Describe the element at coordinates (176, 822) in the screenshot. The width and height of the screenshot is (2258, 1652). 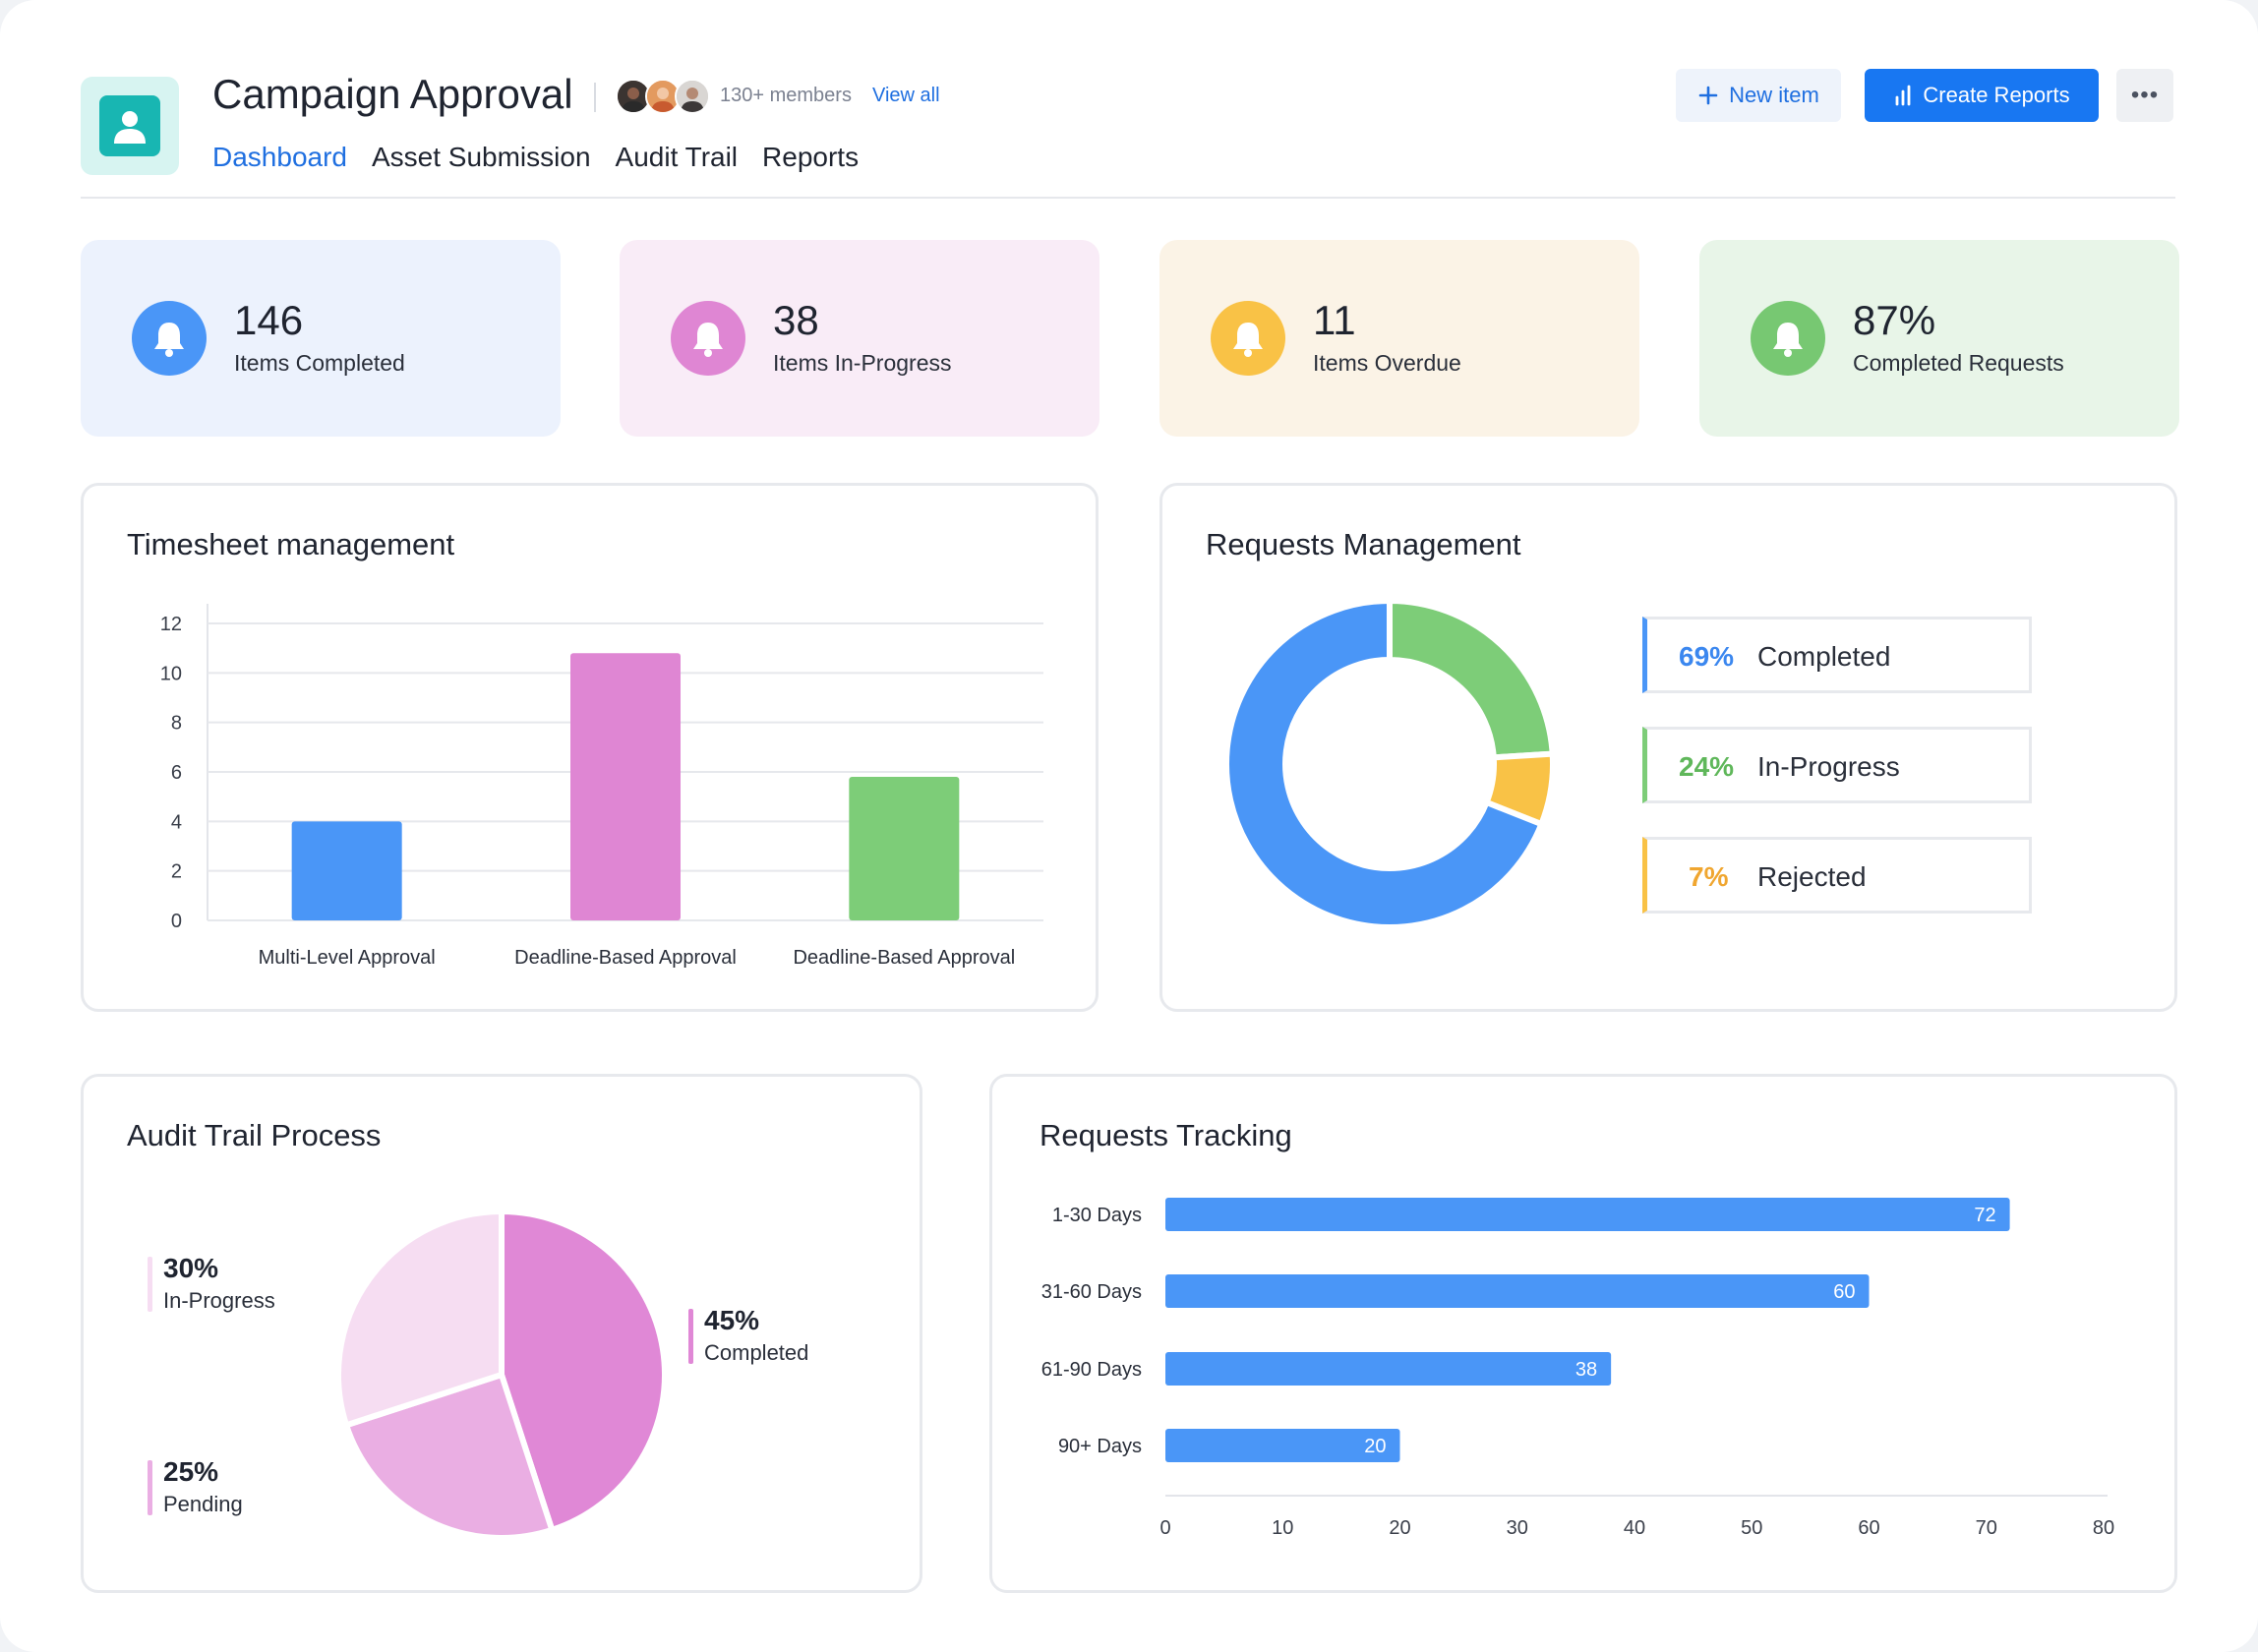
I see `y-tick-label: 4` at that location.